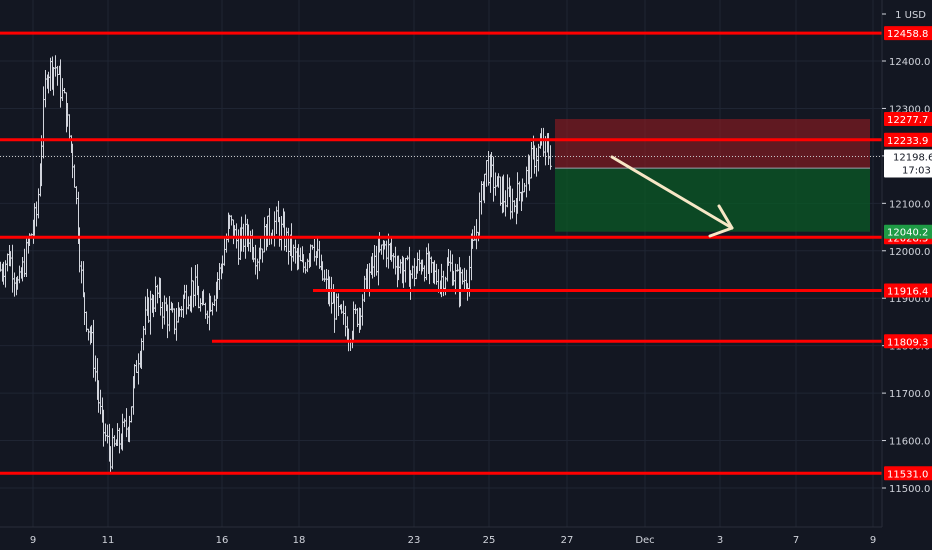  I want to click on arrow-head, so click(721, 221).